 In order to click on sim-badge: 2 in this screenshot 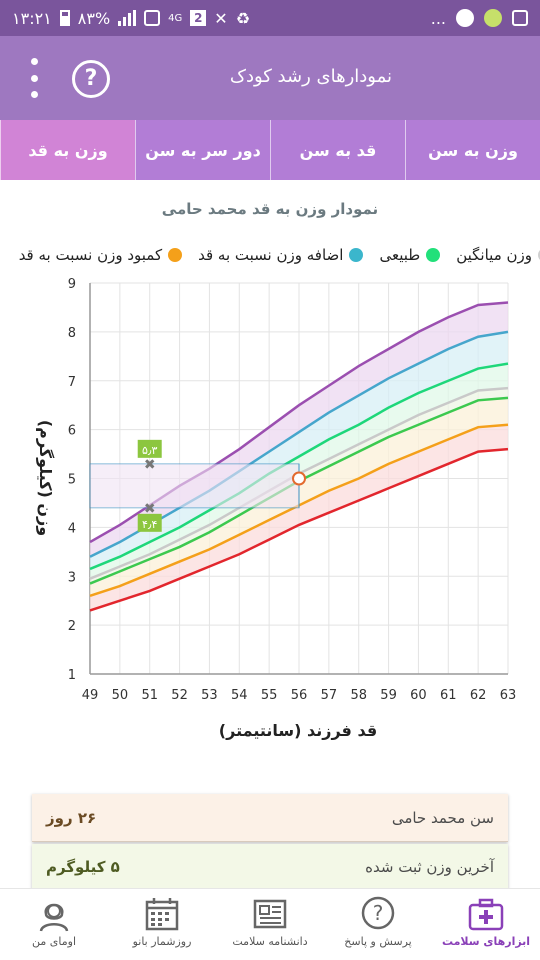, I will do `click(198, 18)`.